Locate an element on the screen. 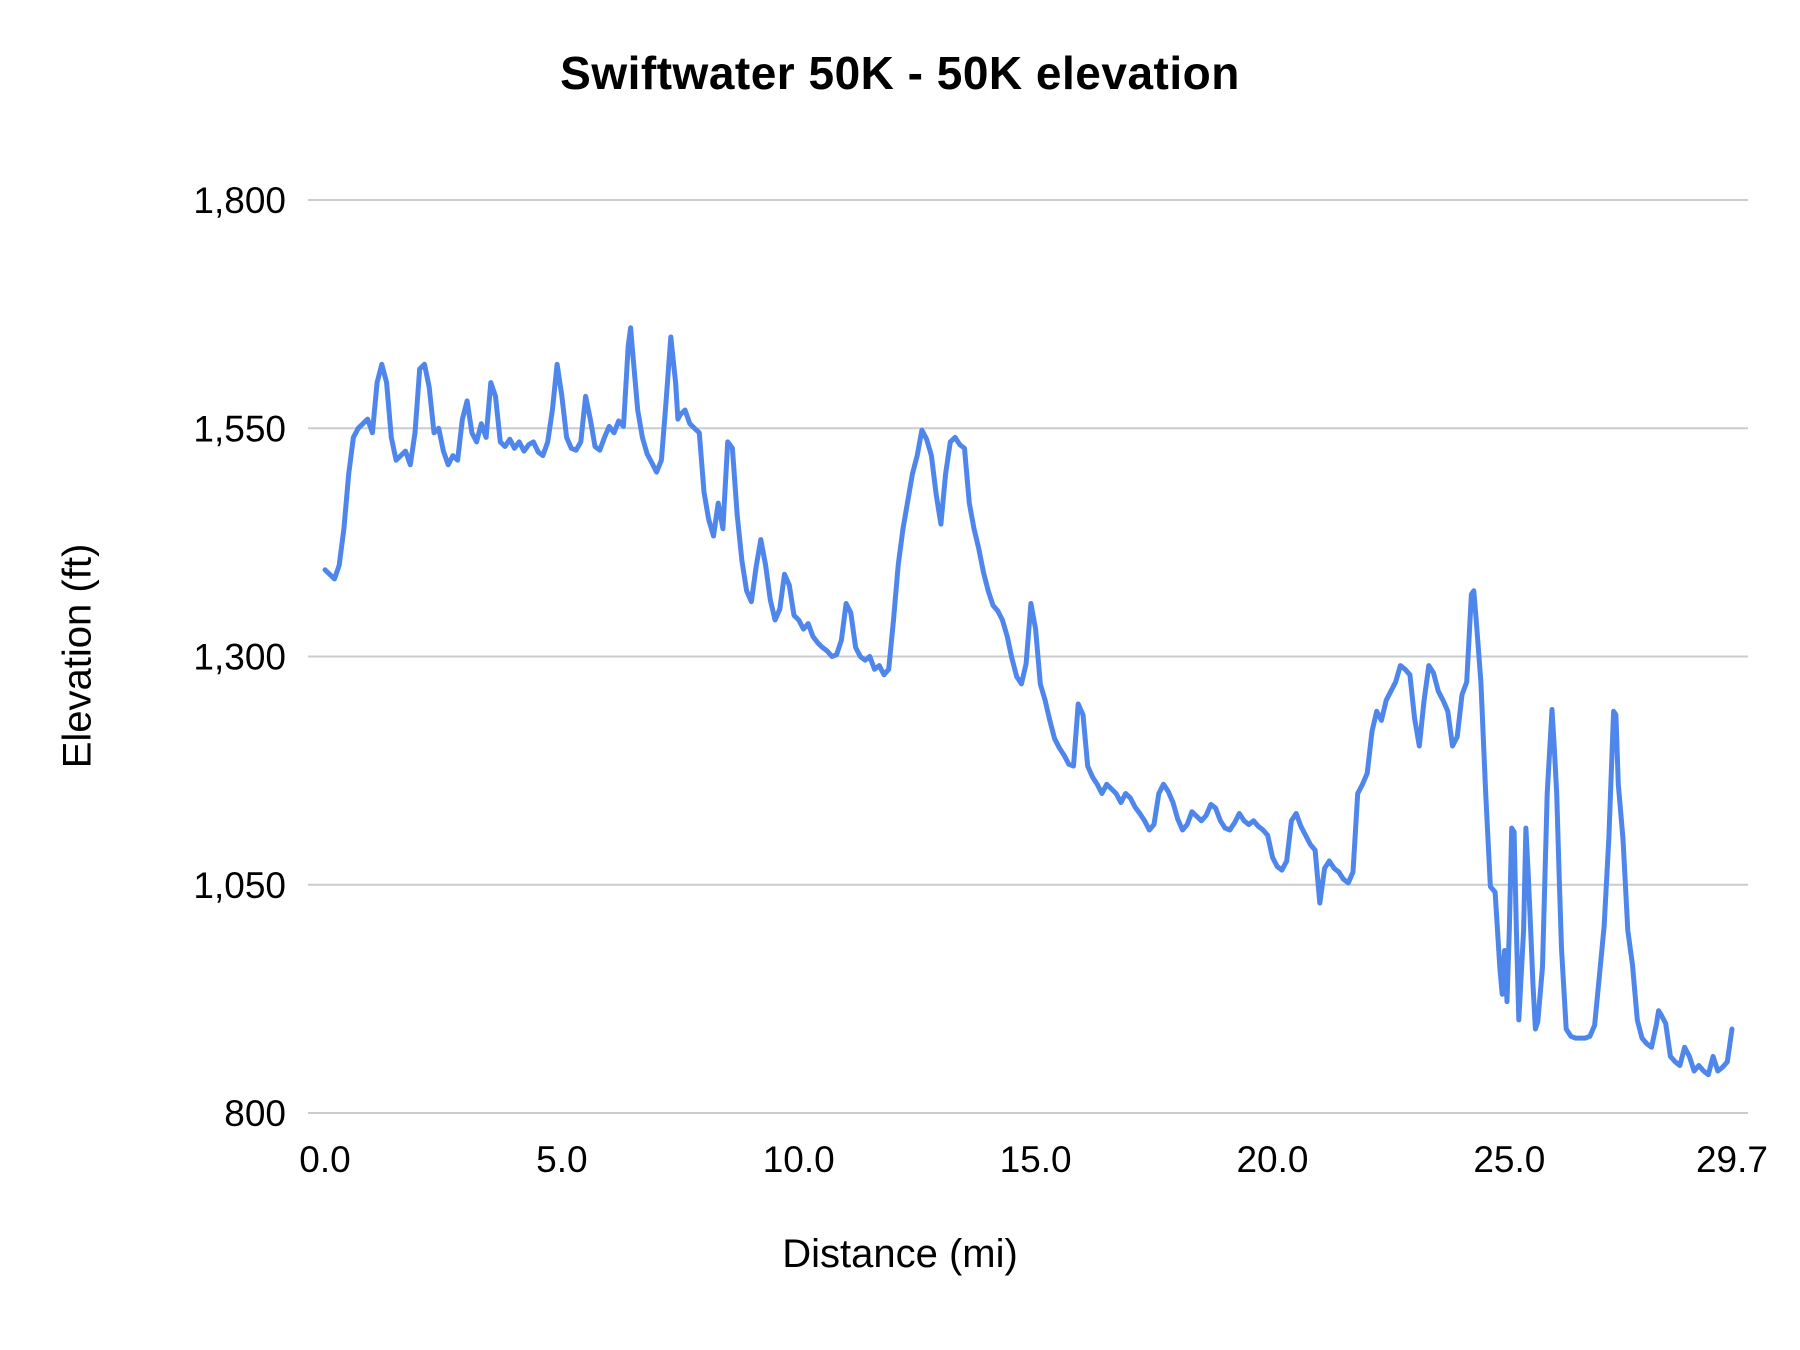  x-tick-label: 15.0 is located at coordinates (1036, 1159).